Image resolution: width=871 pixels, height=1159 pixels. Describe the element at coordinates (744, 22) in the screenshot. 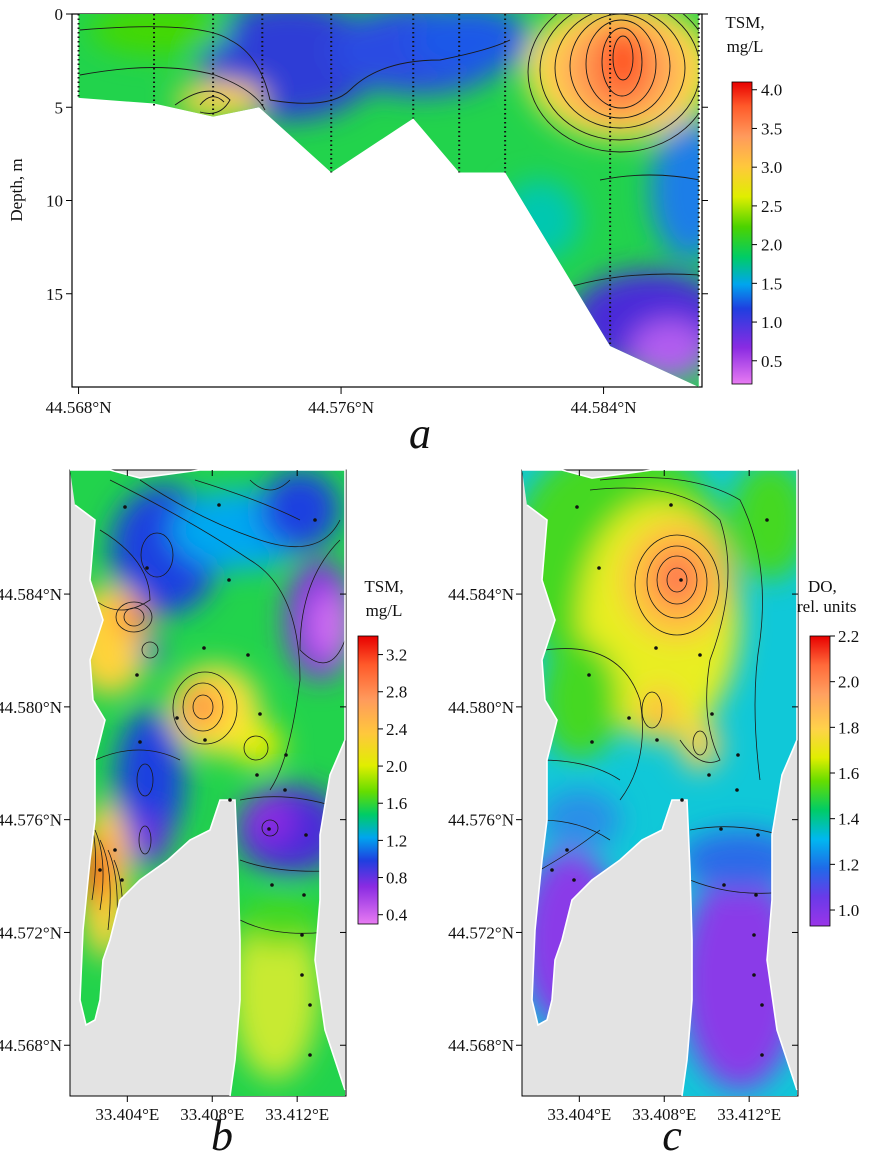

I see `panel-a-colorbar-title-line1: TSM,` at that location.